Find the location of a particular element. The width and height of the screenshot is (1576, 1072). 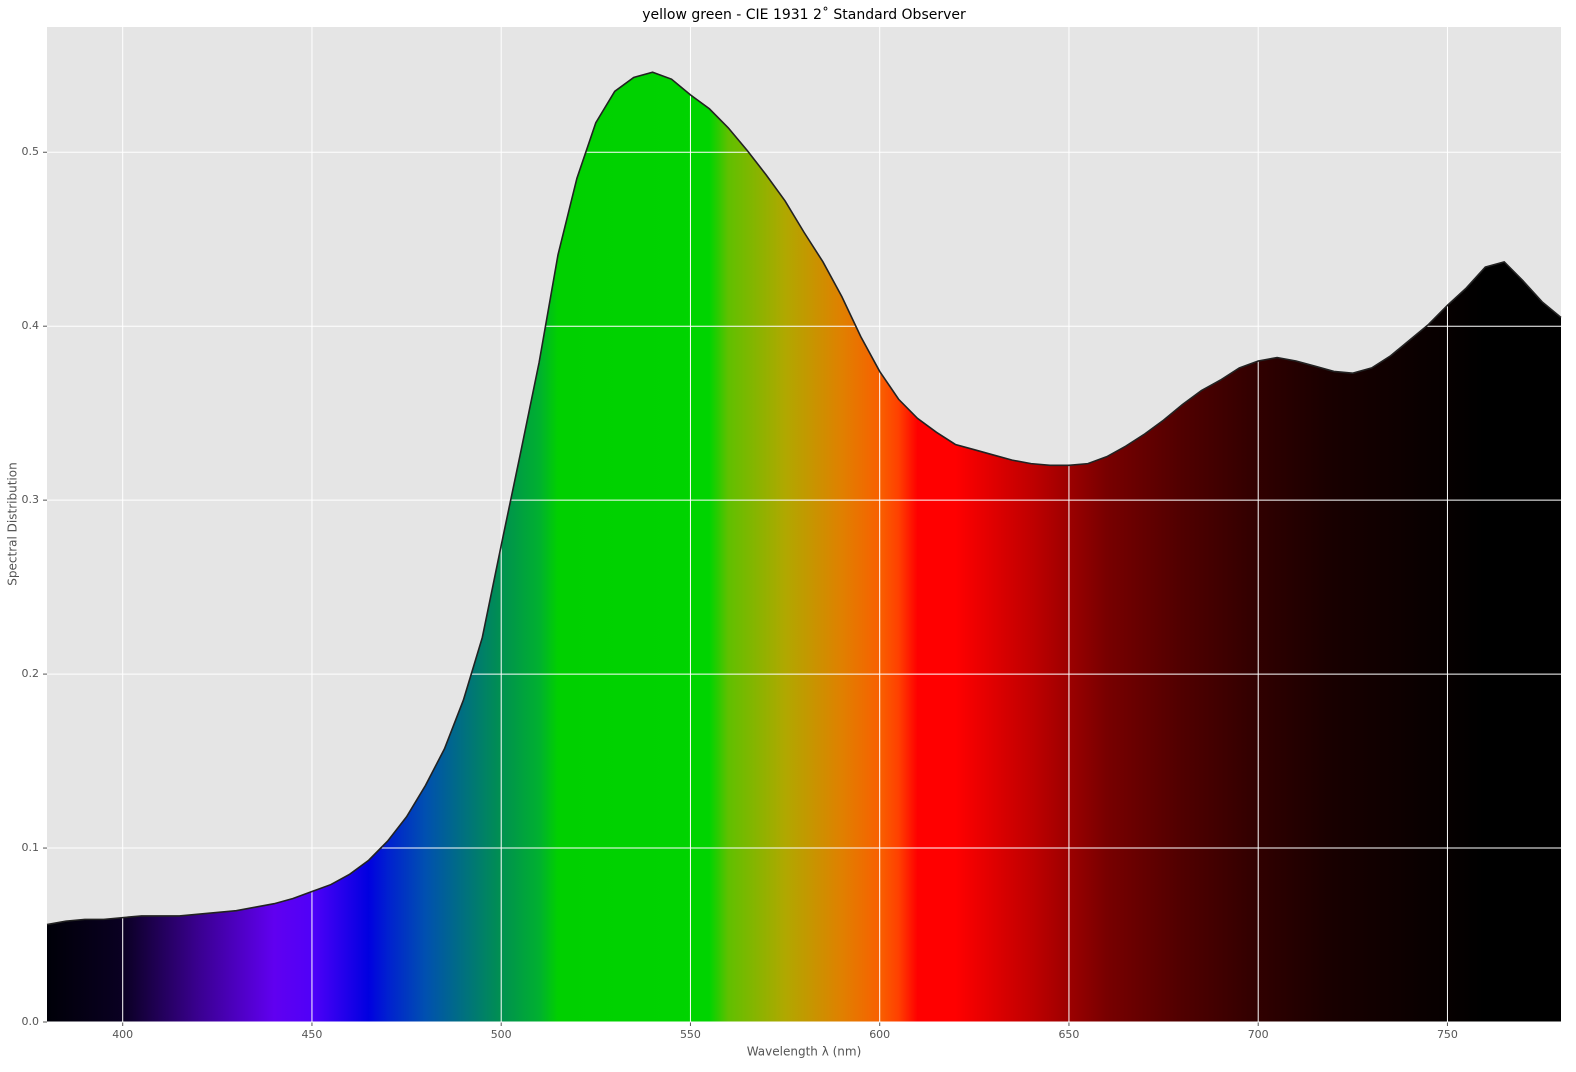

y-tick-label: 0.0 is located at coordinates (31, 1021).